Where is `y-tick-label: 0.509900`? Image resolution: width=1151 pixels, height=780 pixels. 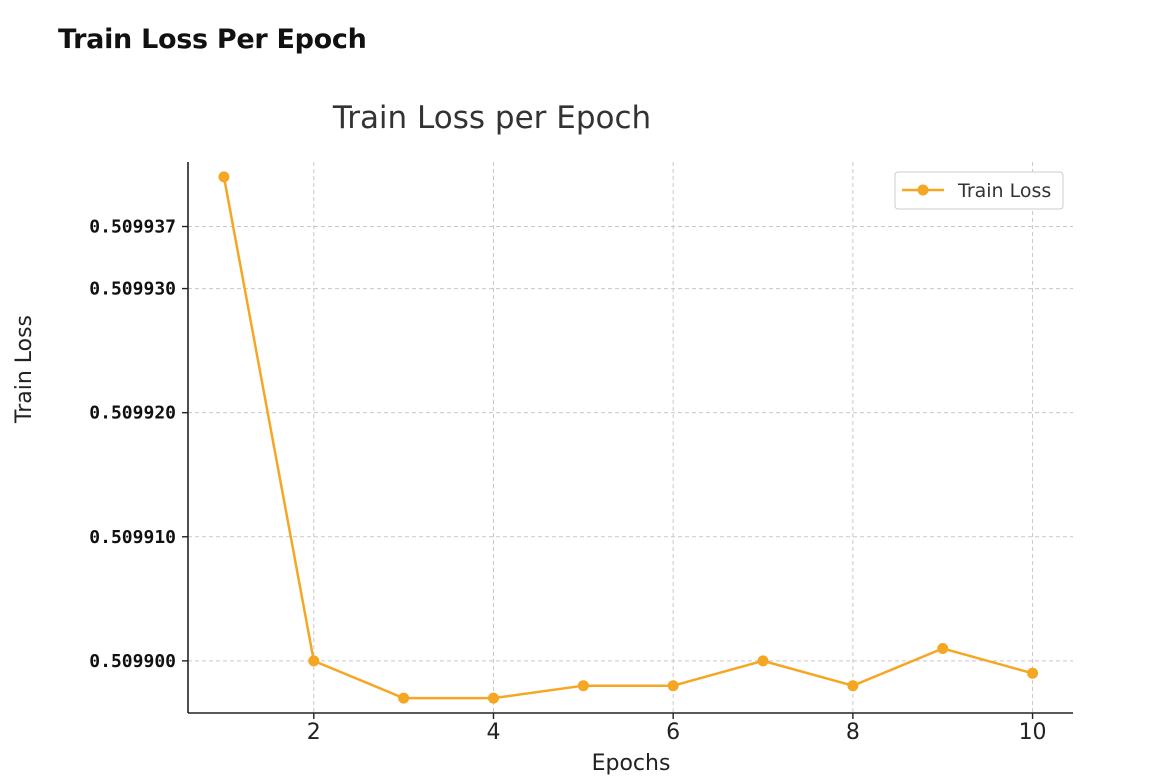
y-tick-label: 0.509900 is located at coordinates (132, 661).